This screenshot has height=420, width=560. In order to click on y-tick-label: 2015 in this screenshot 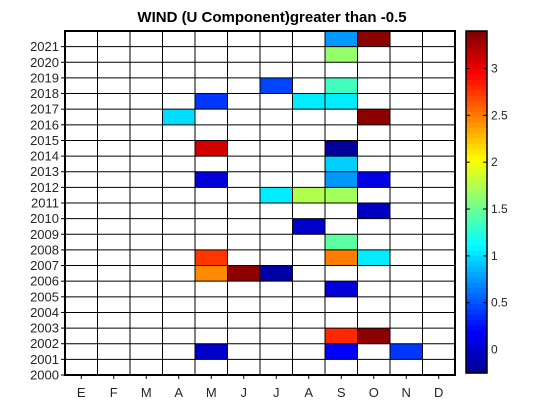, I will do `click(44, 140)`.